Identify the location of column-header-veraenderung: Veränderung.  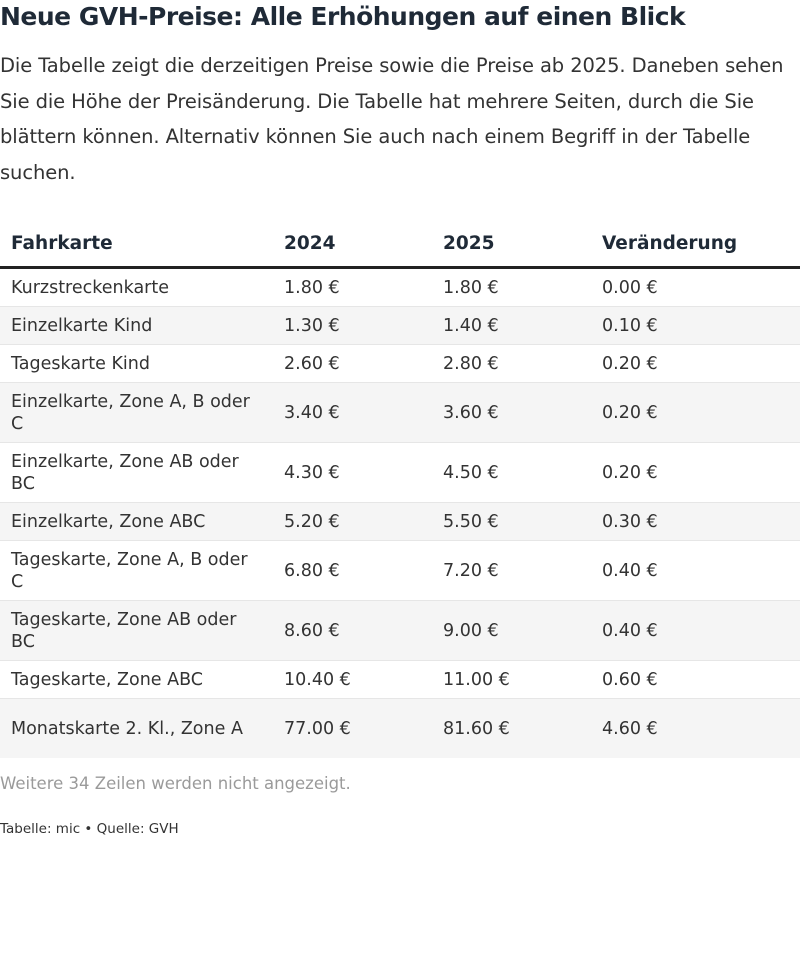
(695, 244).